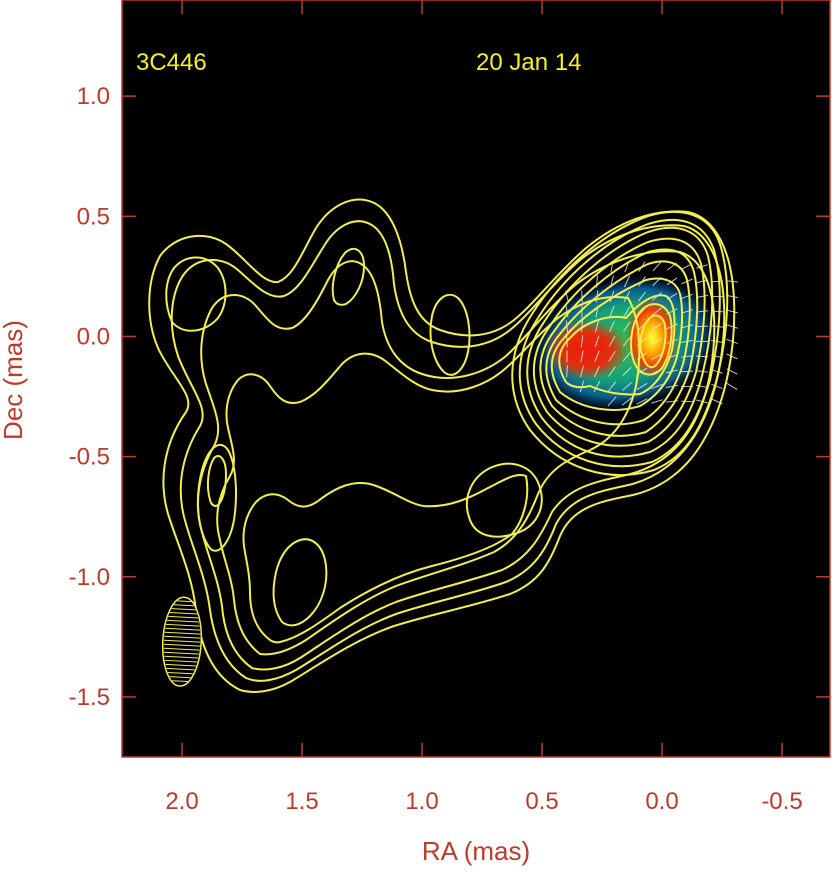  I want to click on date-label: 20 Jan 14, so click(528, 62).